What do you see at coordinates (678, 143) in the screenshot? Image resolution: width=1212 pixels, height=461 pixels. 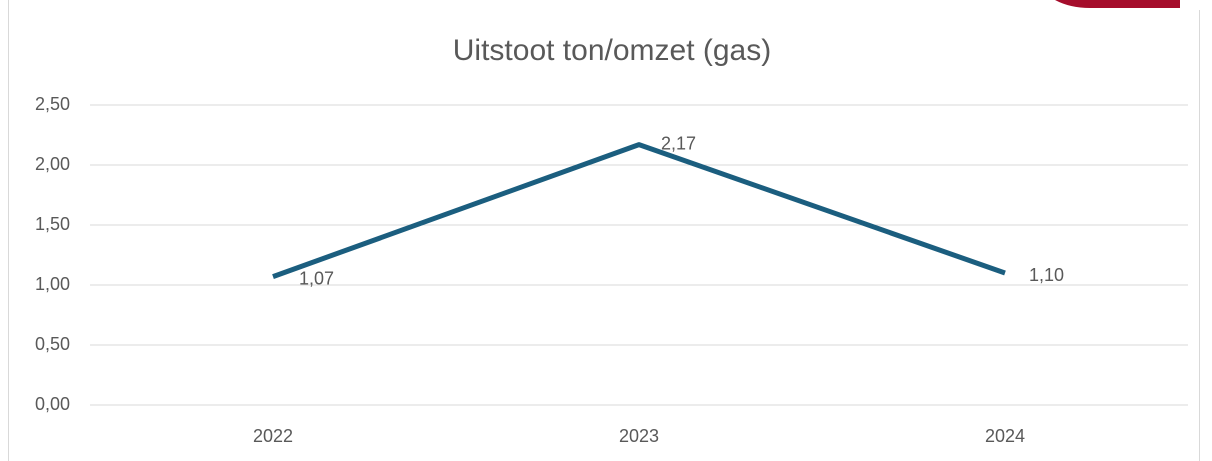 I see `data-label: 2,17` at bounding box center [678, 143].